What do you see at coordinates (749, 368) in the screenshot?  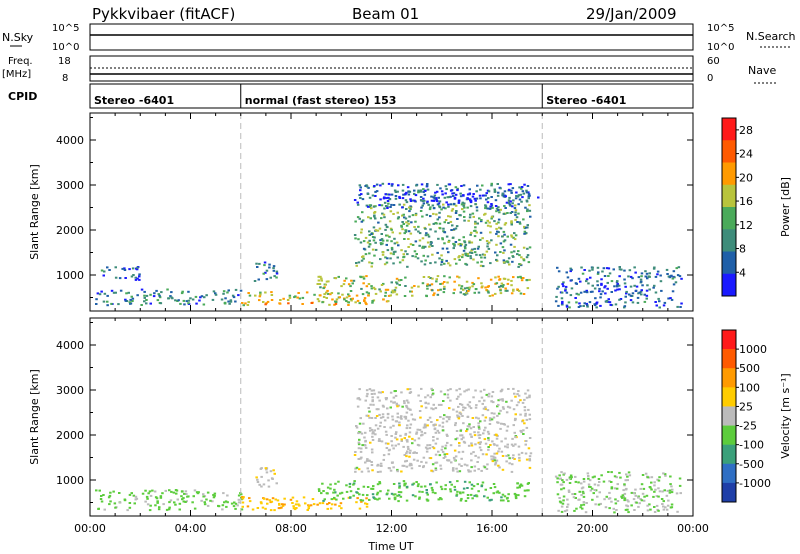 I see `velocity-colorbar-tick-label: 500` at bounding box center [749, 368].